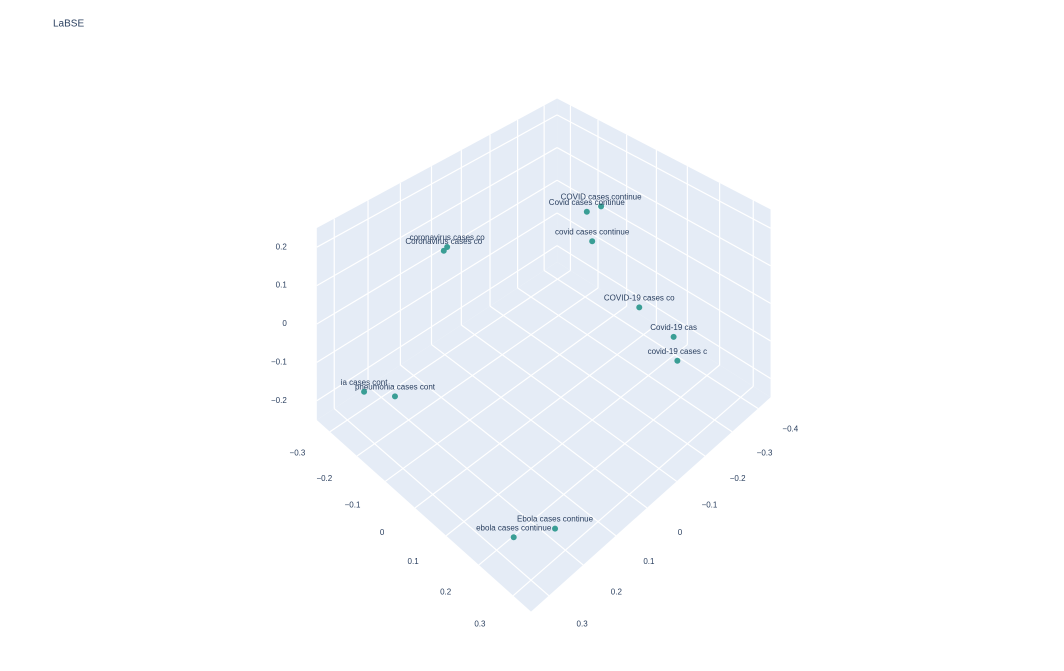 The image size is (1064, 671). What do you see at coordinates (364, 382) in the screenshot?
I see `point-label: ia cases cont` at bounding box center [364, 382].